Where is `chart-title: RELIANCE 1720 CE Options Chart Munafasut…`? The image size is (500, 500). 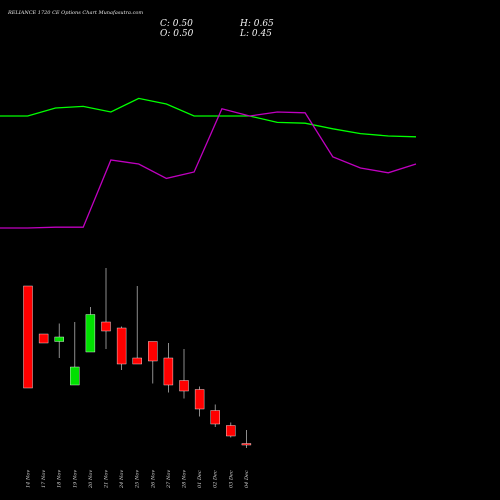
chart-title: RELIANCE 1720 CE Options Chart Munafasut… is located at coordinates (75, 13).